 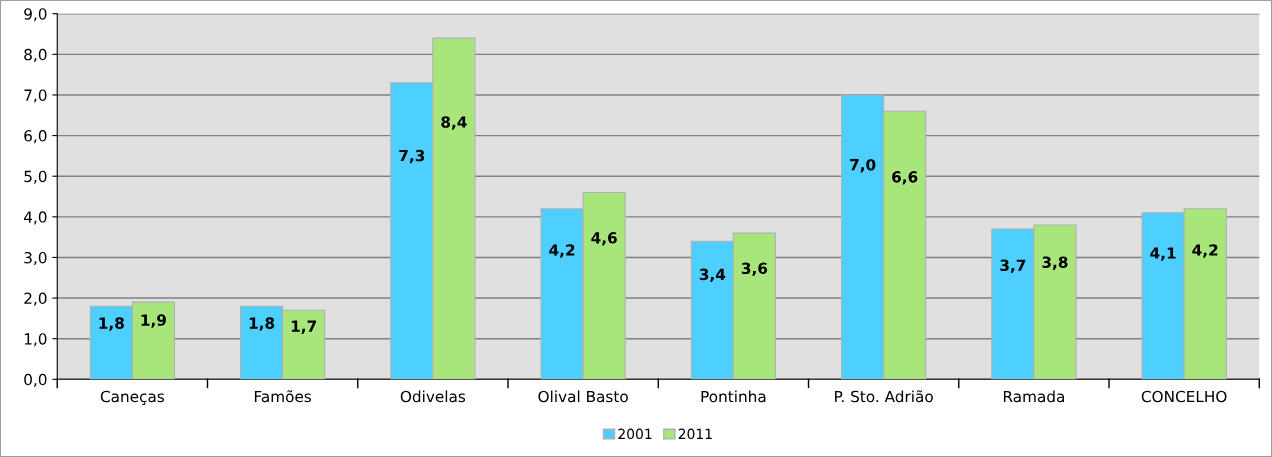 I want to click on x-tick-label: P. Sto. Adrião, so click(x=884, y=396).